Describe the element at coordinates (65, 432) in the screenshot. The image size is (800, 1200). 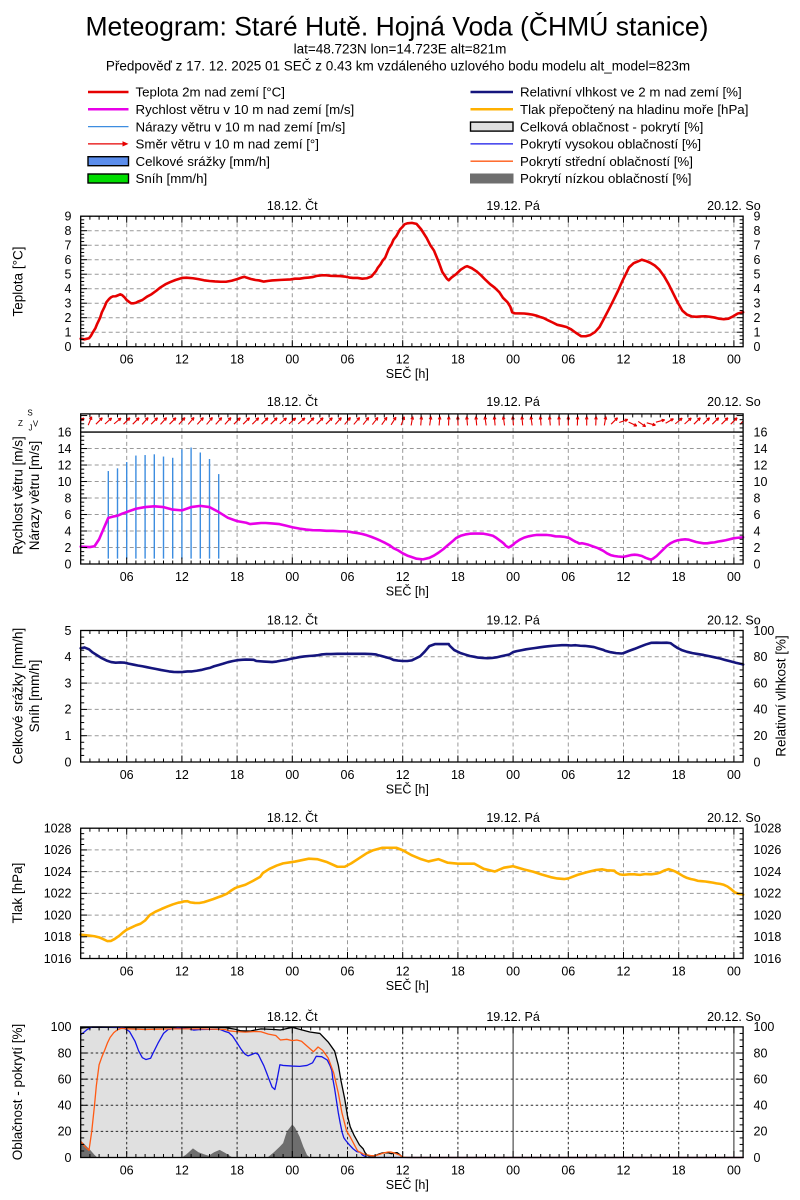
I see `svg-text: 16` at that location.